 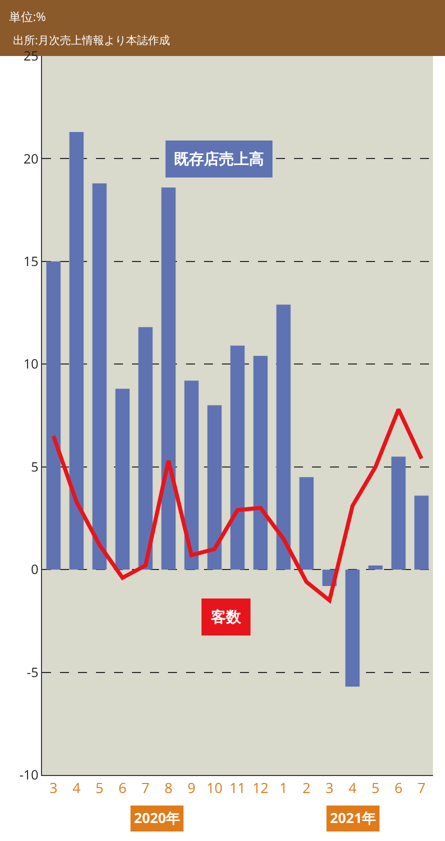 What do you see at coordinates (306, 788) in the screenshot?
I see `x-tick-label: 2` at bounding box center [306, 788].